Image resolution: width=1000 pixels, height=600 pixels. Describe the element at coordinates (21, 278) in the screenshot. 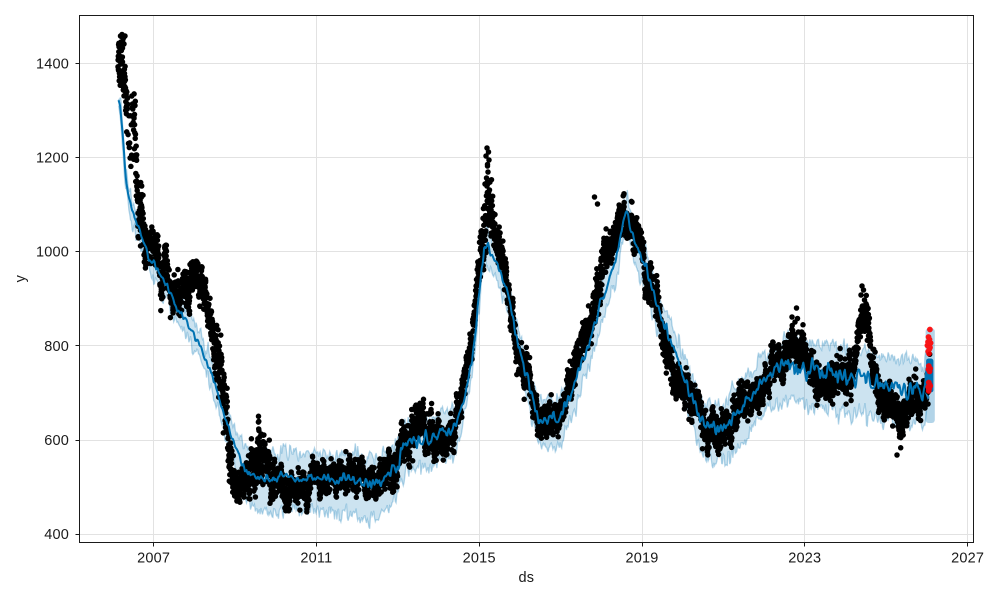

I see `svg-text: y` at that location.